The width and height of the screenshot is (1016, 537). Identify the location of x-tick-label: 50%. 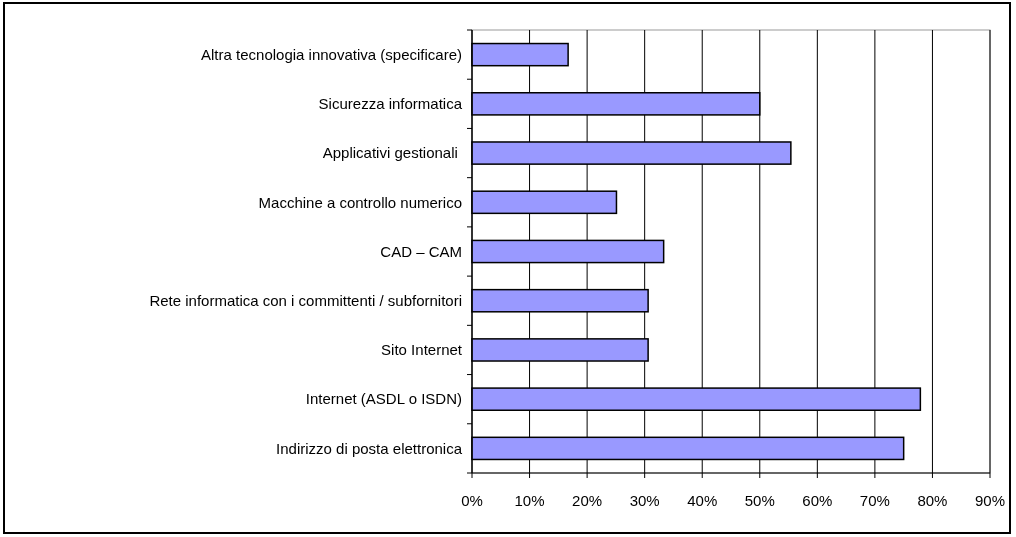
(759, 500).